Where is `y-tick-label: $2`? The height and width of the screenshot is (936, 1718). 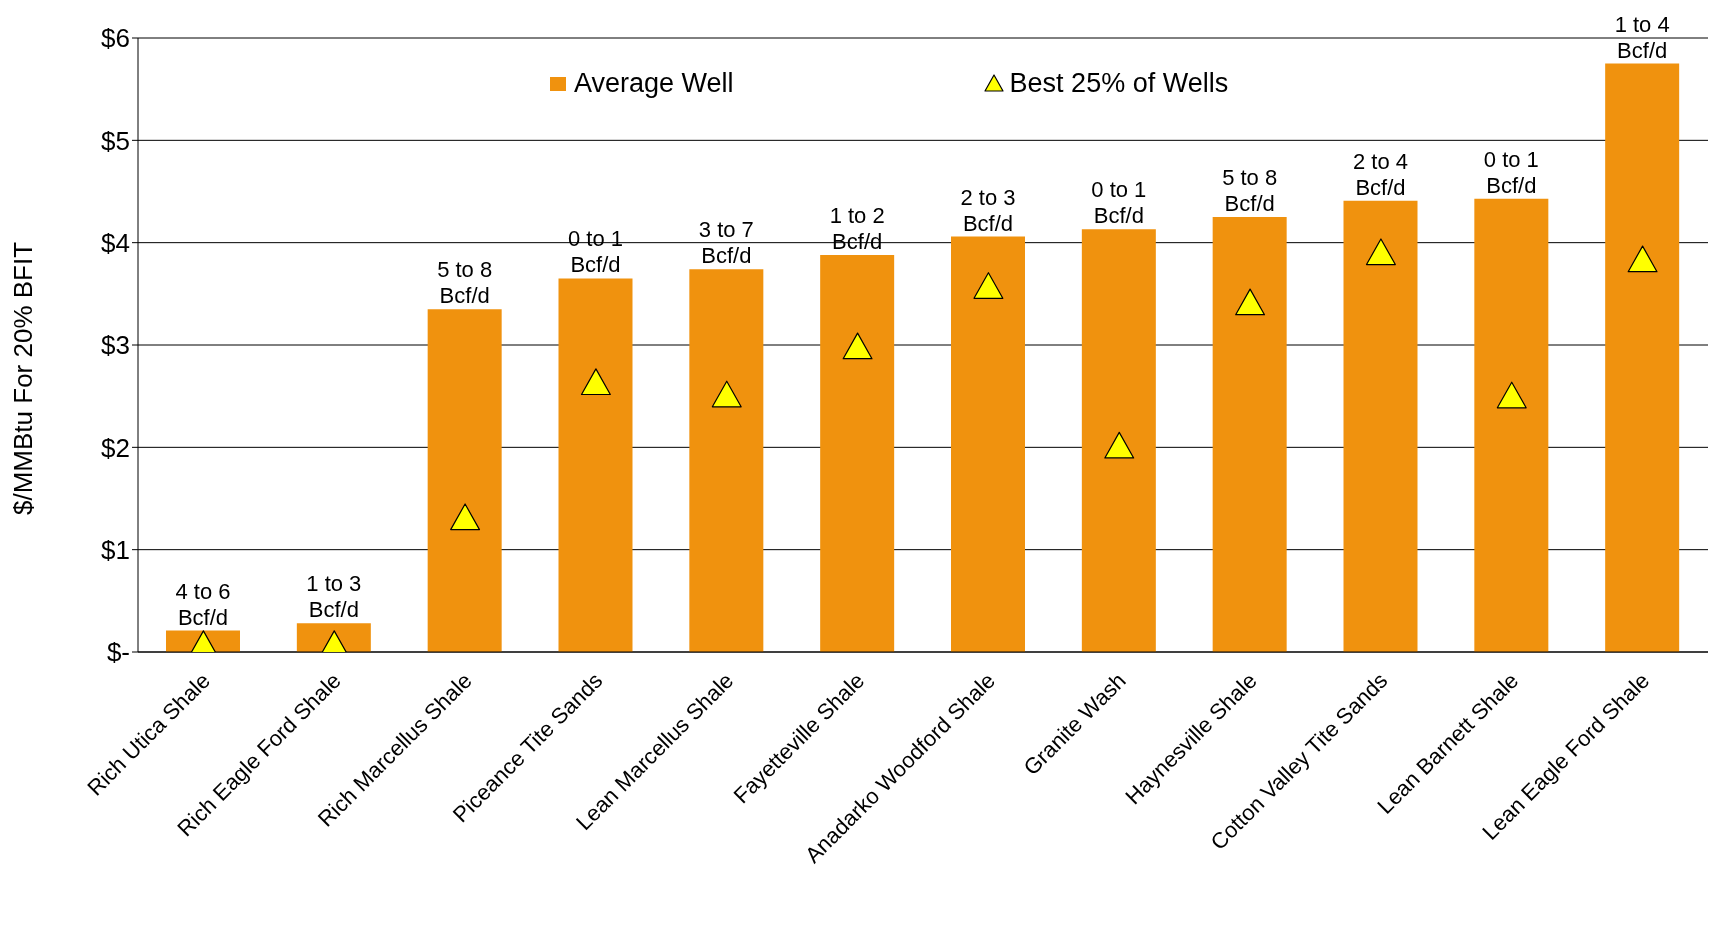 y-tick-label: $2 is located at coordinates (115, 447).